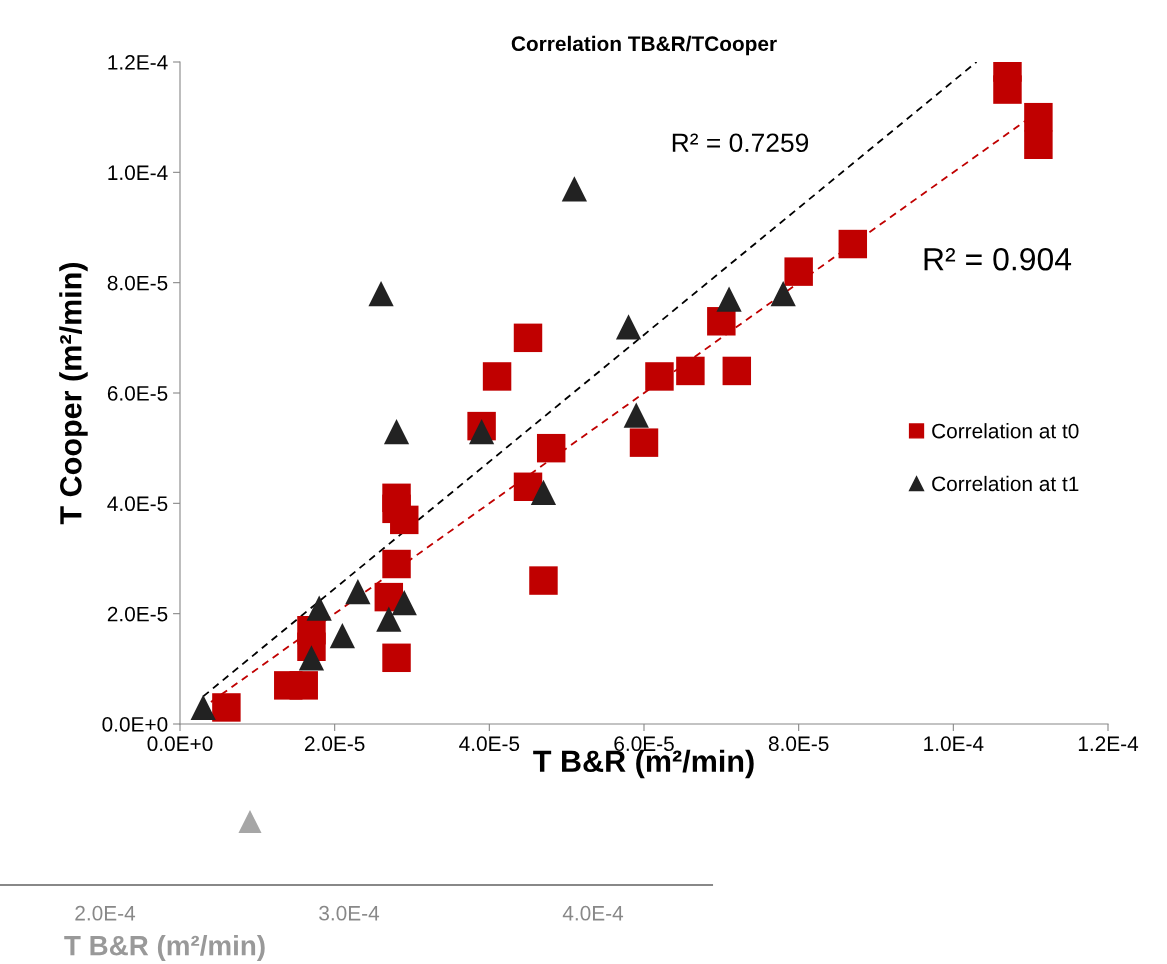 This screenshot has width=1167, height=964. Describe the element at coordinates (1005, 431) in the screenshot. I see `legend-label: Correlation at t0` at that location.